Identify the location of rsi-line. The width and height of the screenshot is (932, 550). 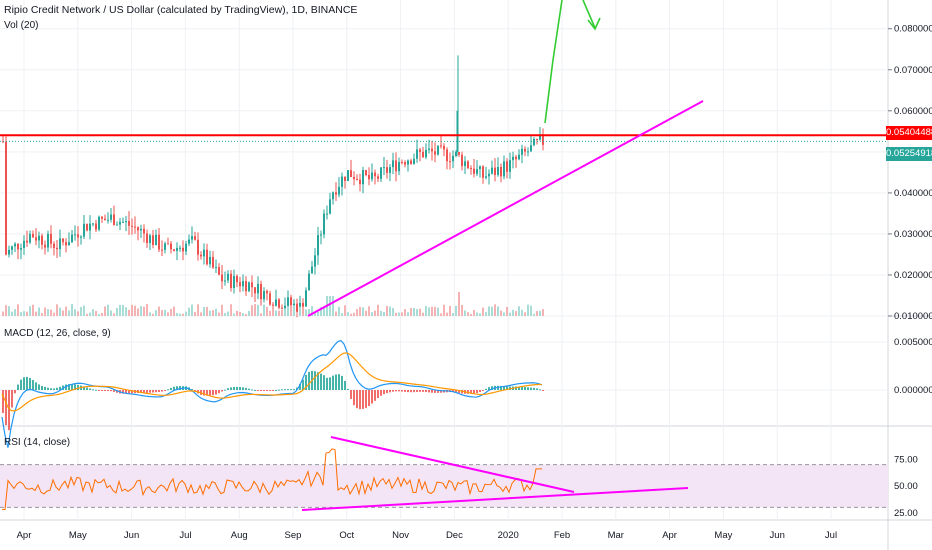
(272, 479).